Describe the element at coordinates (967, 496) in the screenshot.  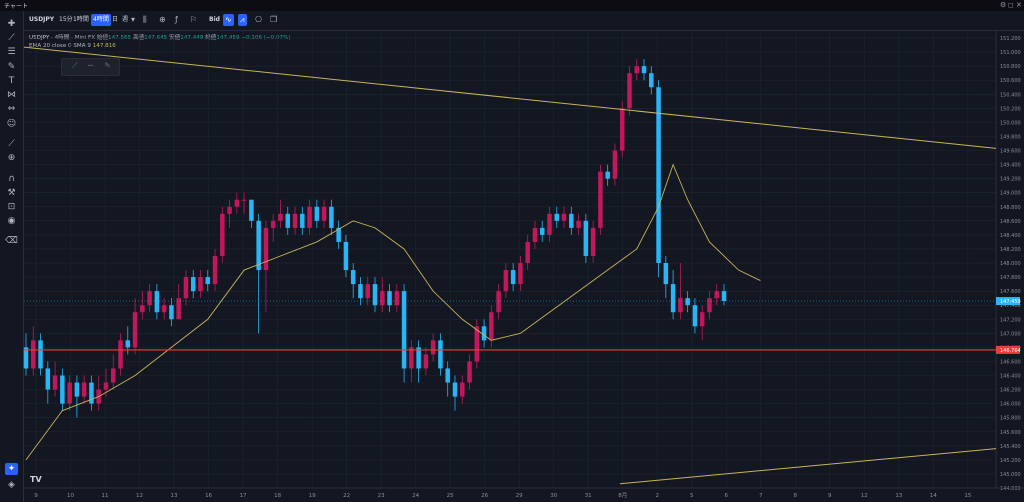
I see `x-tick-label: 15` at that location.